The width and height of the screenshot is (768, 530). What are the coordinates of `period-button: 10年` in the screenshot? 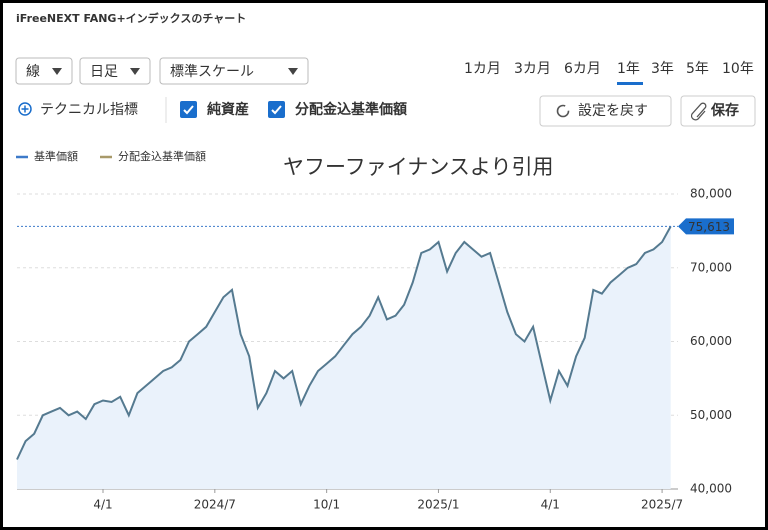 It's located at (738, 69).